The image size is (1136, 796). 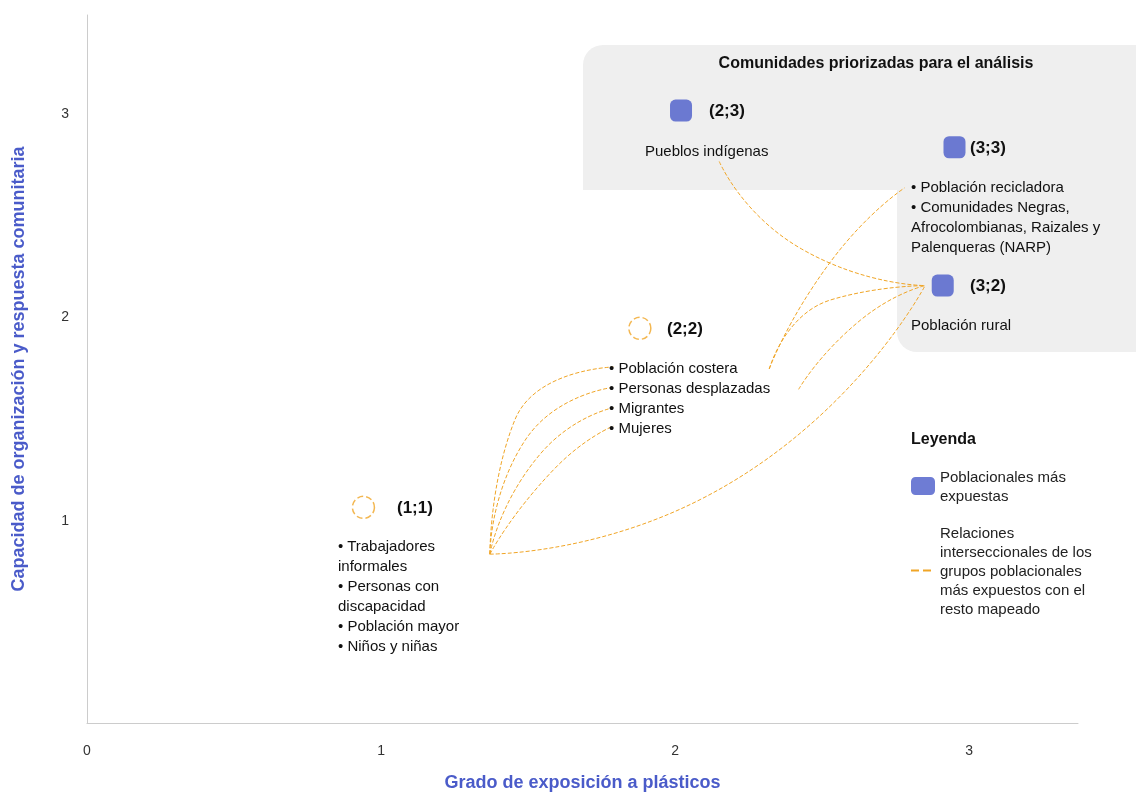 I want to click on annotation: (3;2), so click(x=988, y=285).